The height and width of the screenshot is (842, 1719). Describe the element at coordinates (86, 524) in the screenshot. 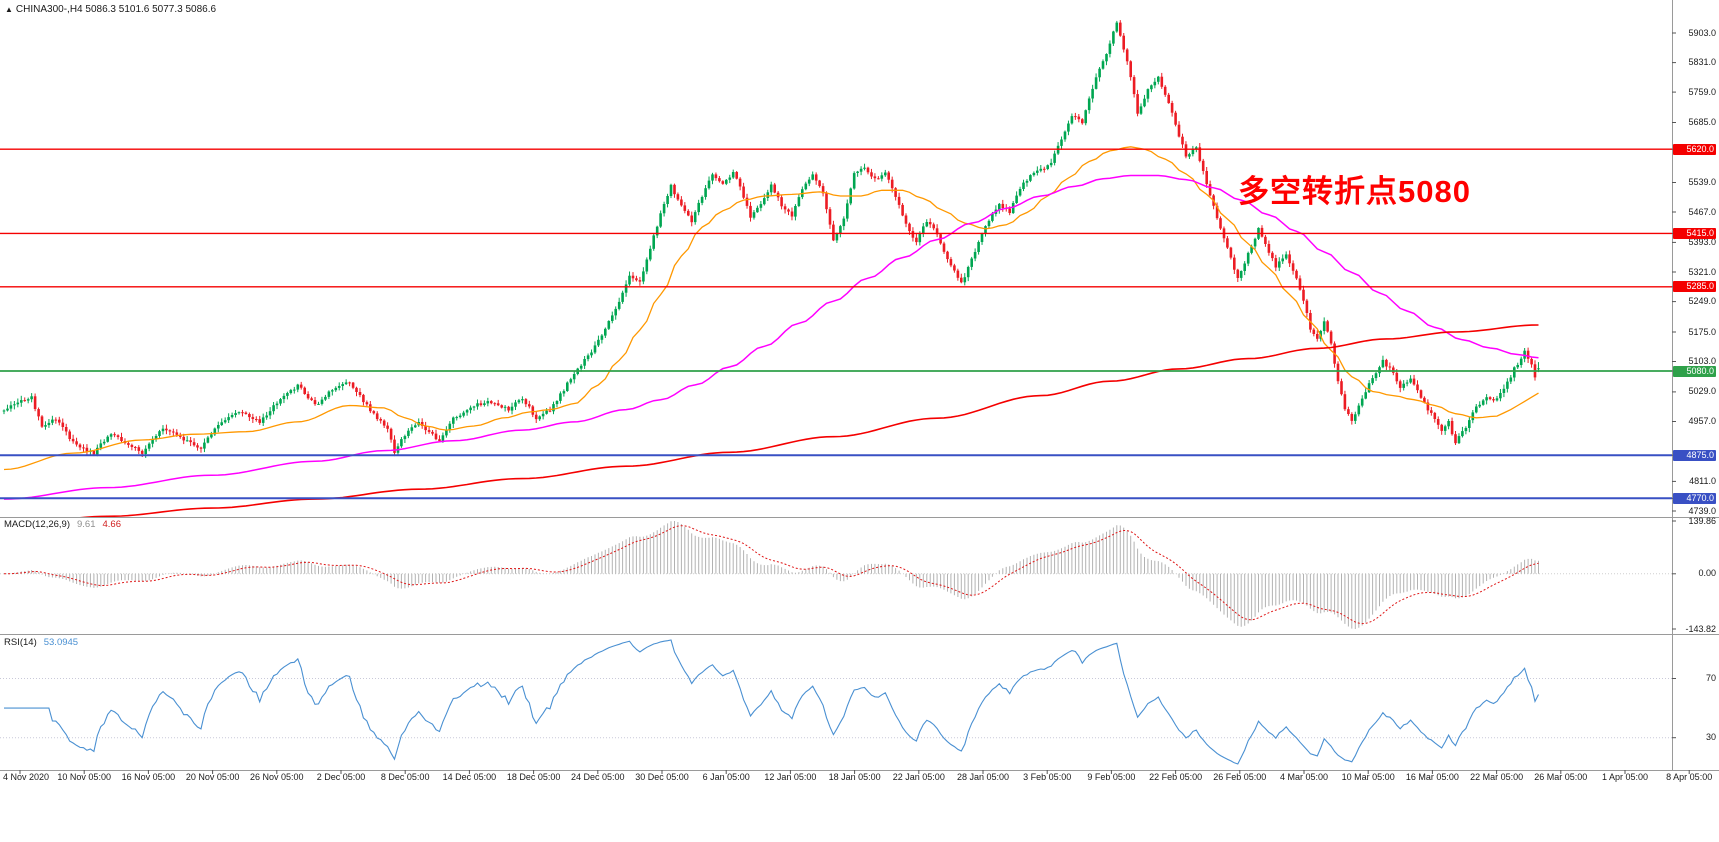

I see `macd-main-value: 9.61` at that location.